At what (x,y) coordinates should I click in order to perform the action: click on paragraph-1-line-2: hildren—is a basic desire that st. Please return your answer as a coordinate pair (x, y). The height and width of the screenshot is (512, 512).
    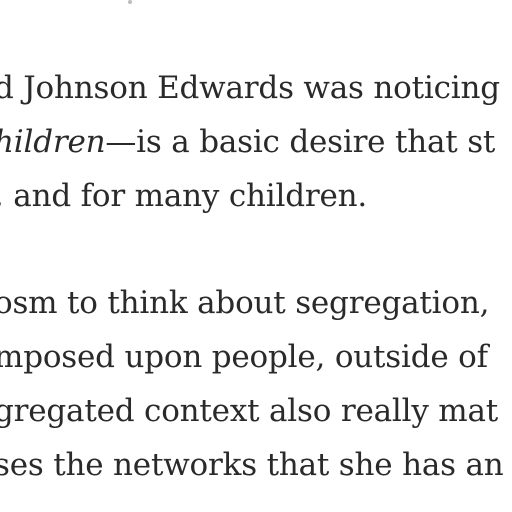
    Looking at the image, I should click on (247, 142).